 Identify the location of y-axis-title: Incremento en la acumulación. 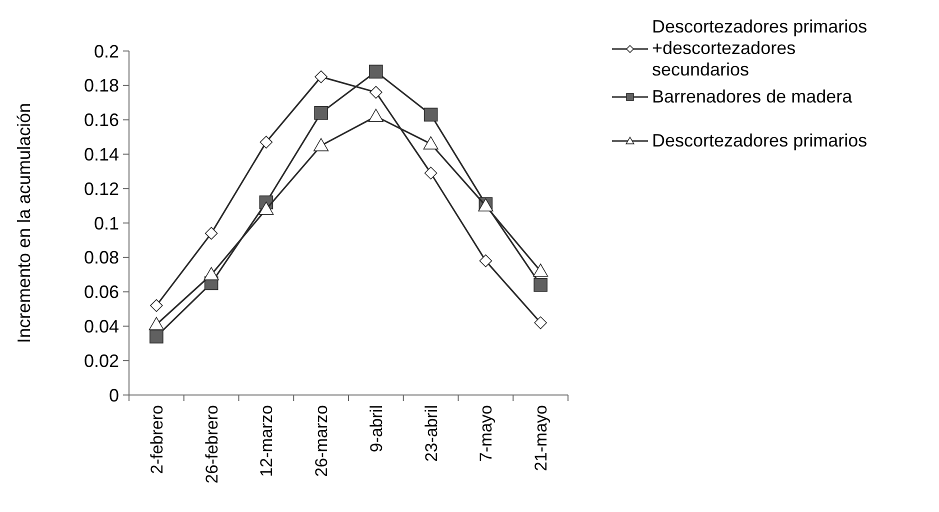
(24, 223).